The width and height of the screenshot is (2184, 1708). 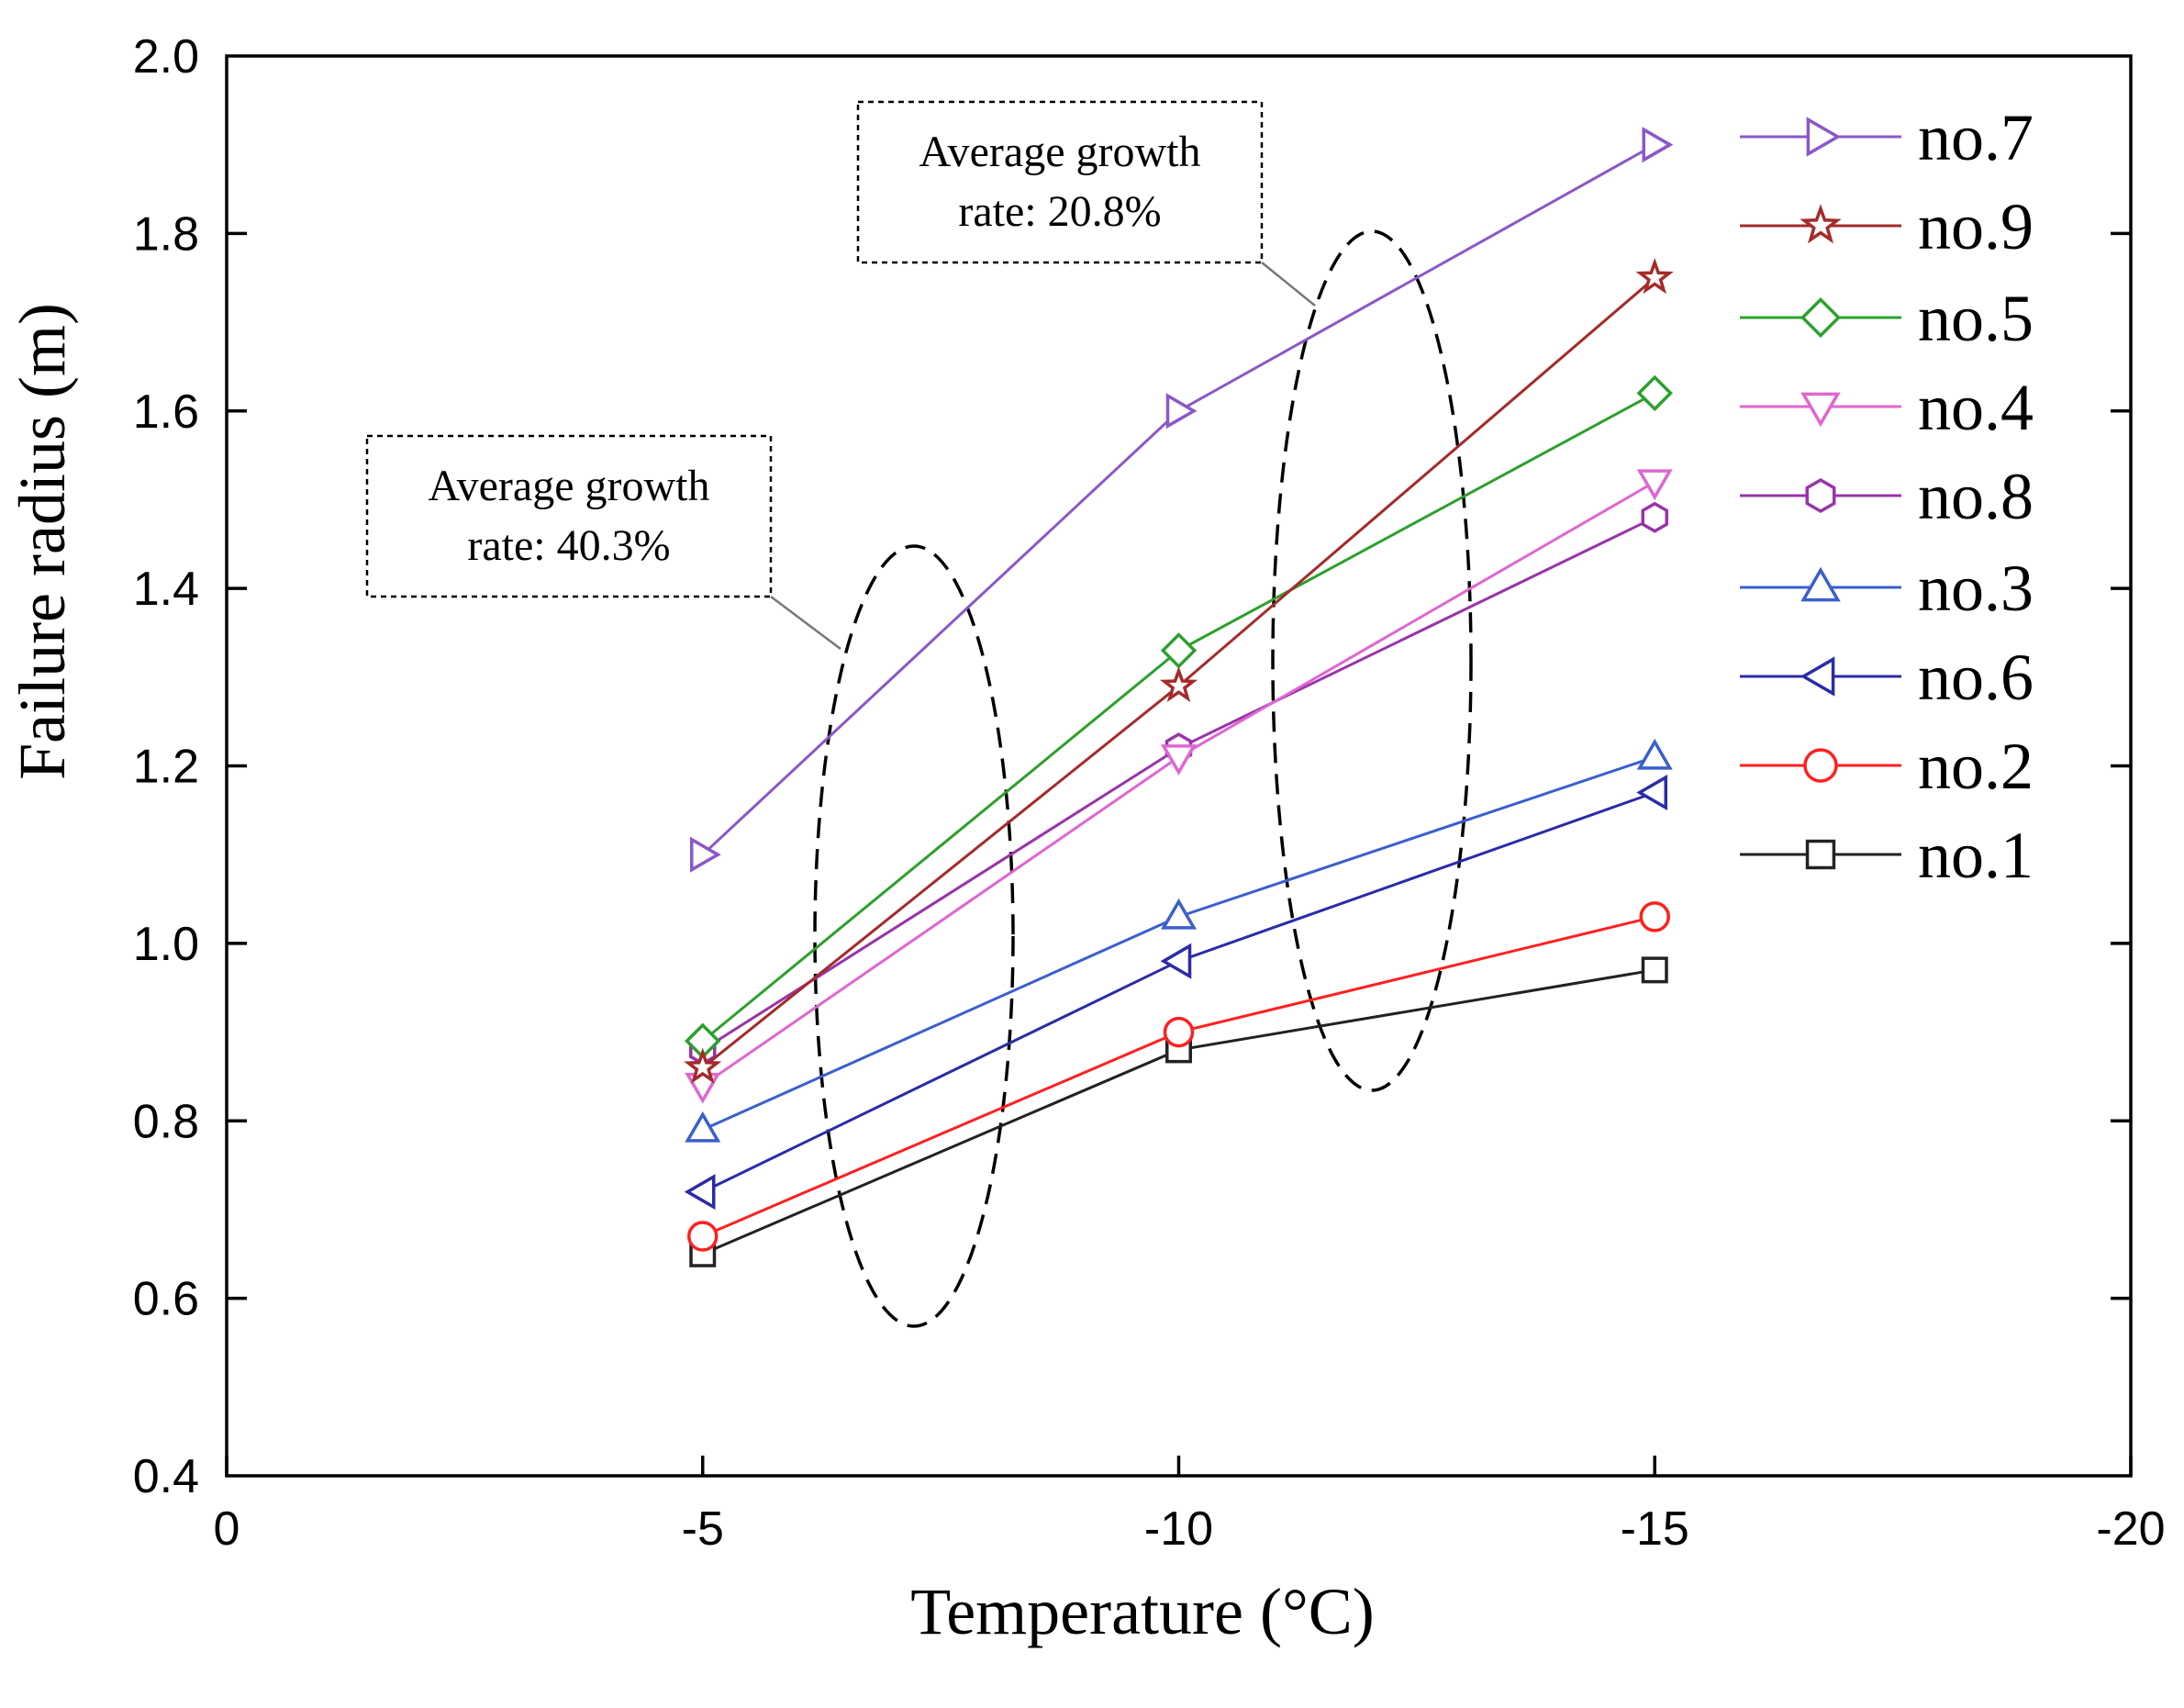 What do you see at coordinates (166, 767) in the screenshot?
I see `y-tick-label: 1.2` at bounding box center [166, 767].